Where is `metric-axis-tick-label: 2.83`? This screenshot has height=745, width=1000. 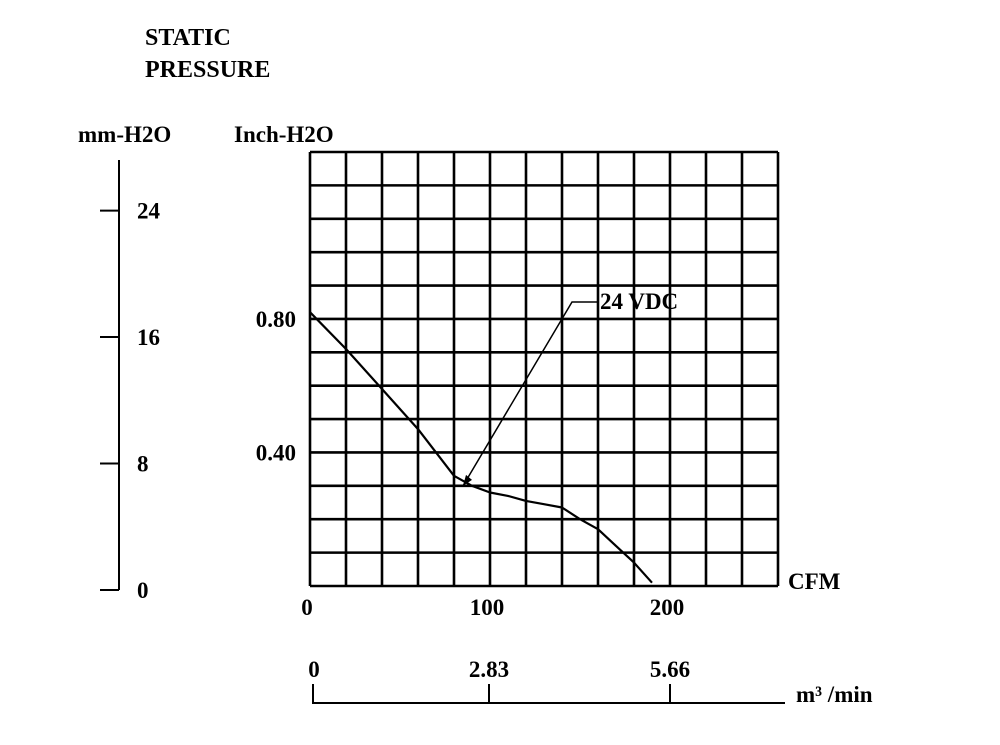
metric-axis-tick-label: 2.83 is located at coordinates (489, 669).